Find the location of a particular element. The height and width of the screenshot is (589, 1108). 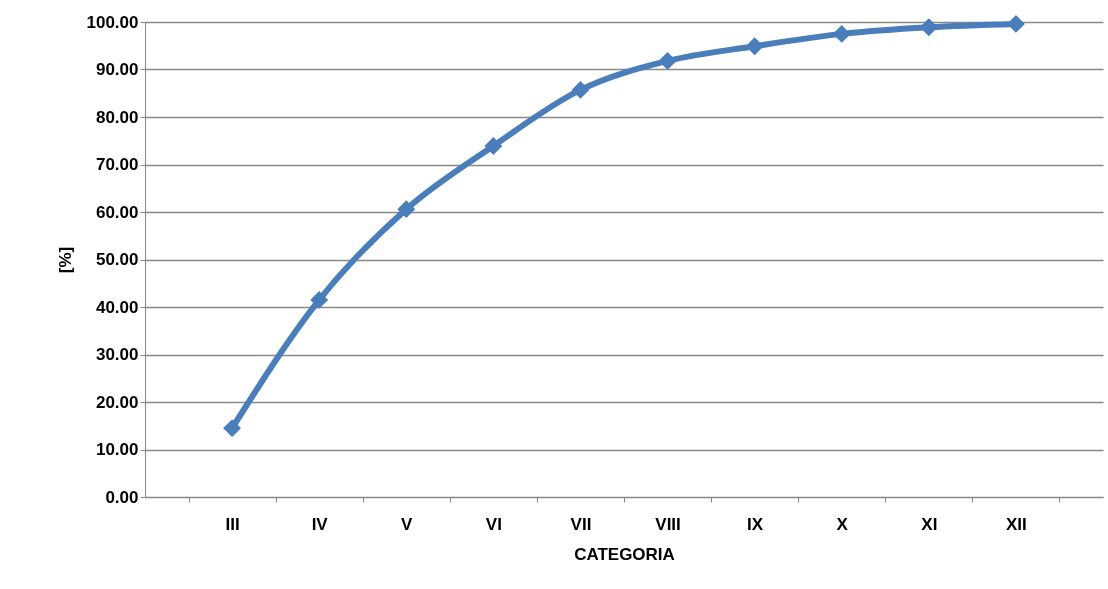

x-axis-title: CATEGORIA is located at coordinates (624, 554).